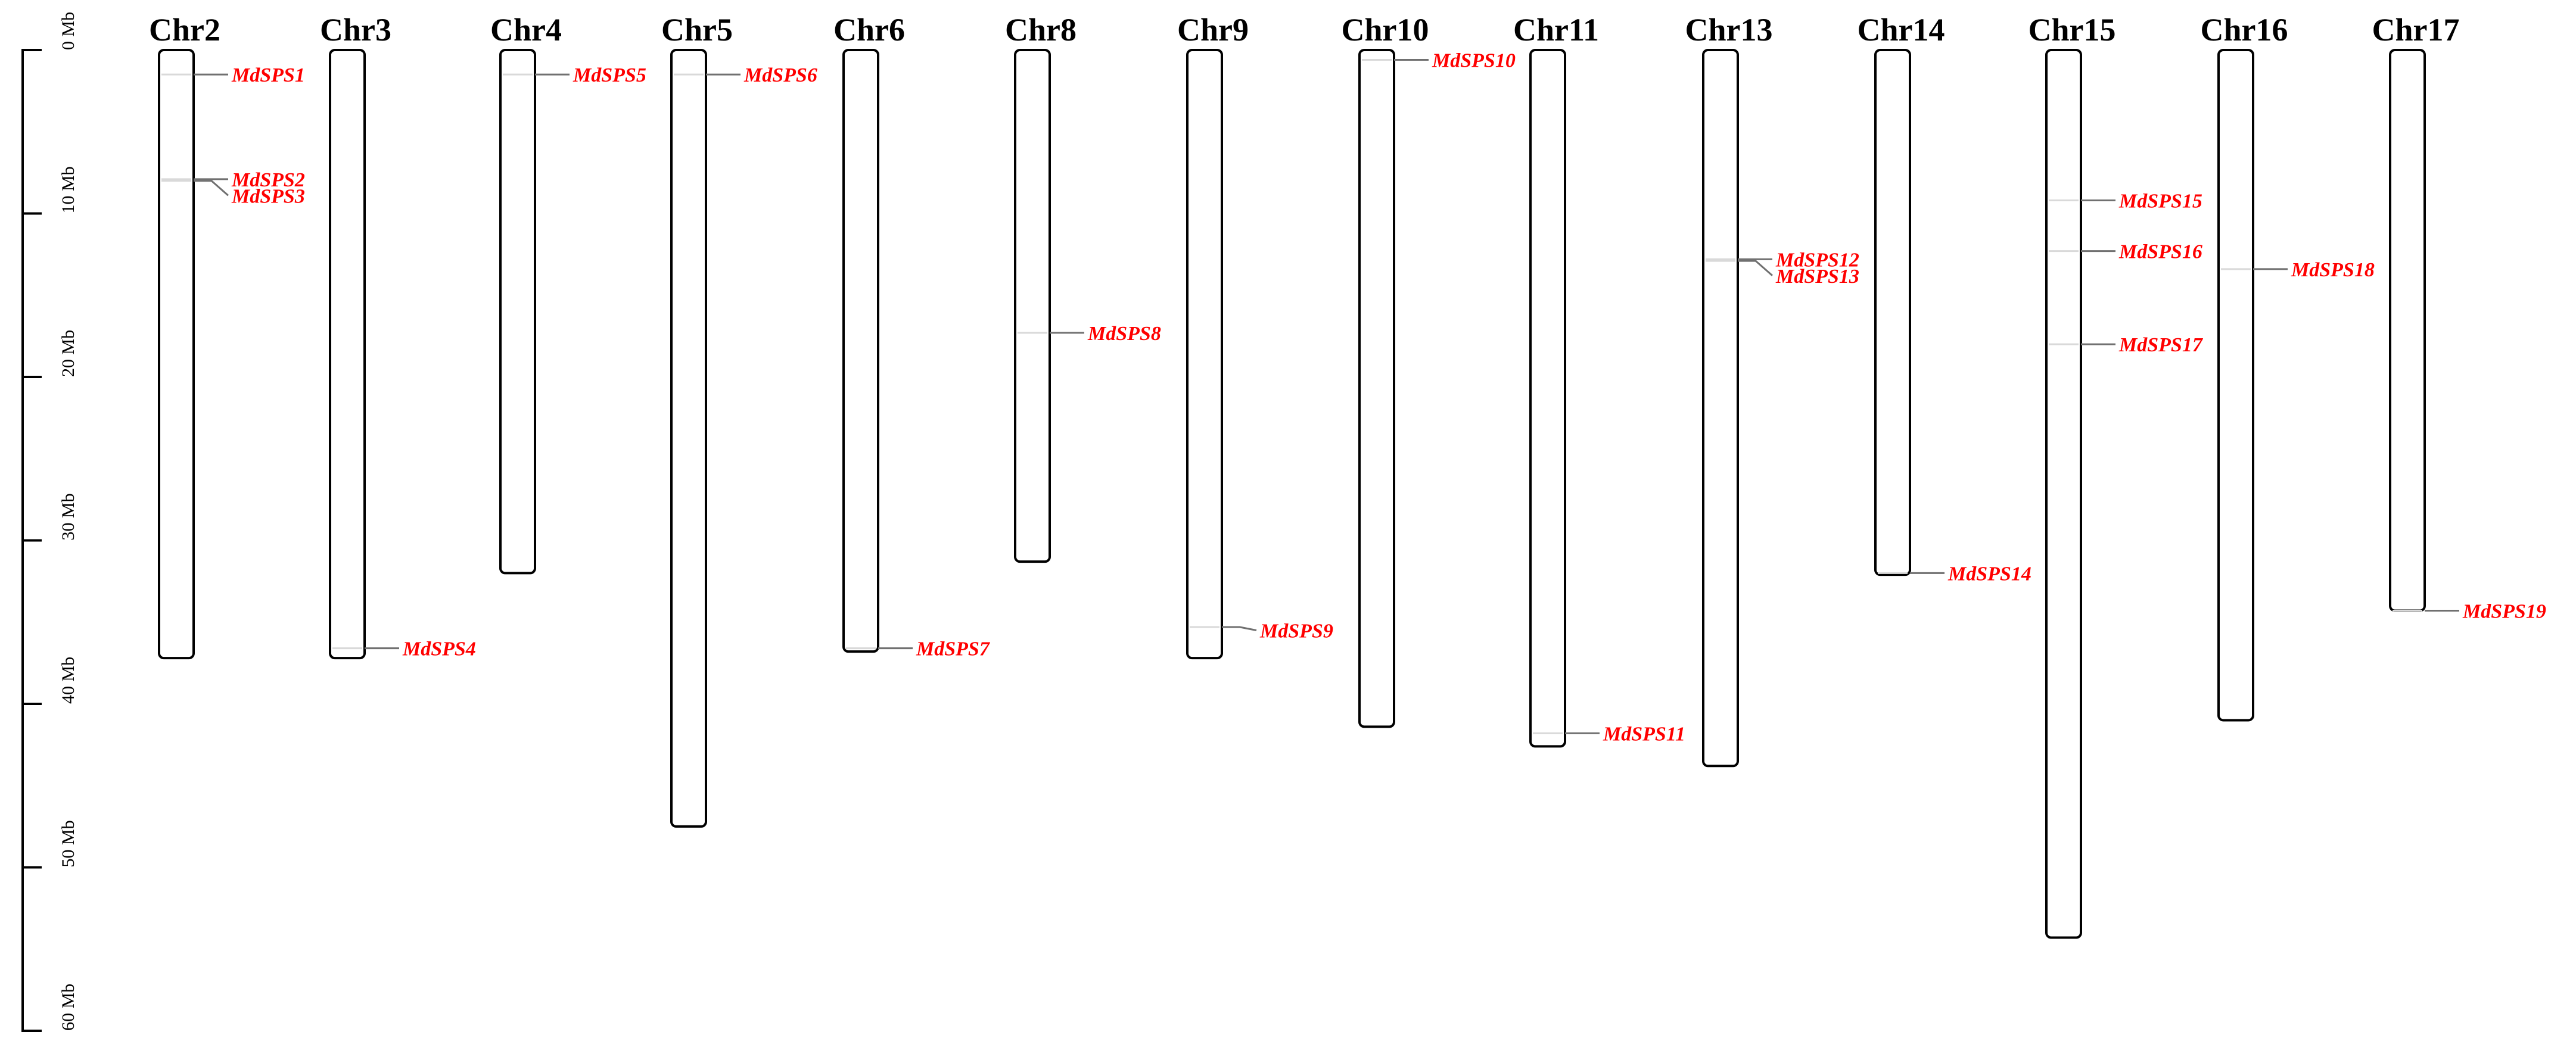 The image size is (2576, 1057). Describe the element at coordinates (439, 649) in the screenshot. I see `gene-label: MdSPS4` at that location.